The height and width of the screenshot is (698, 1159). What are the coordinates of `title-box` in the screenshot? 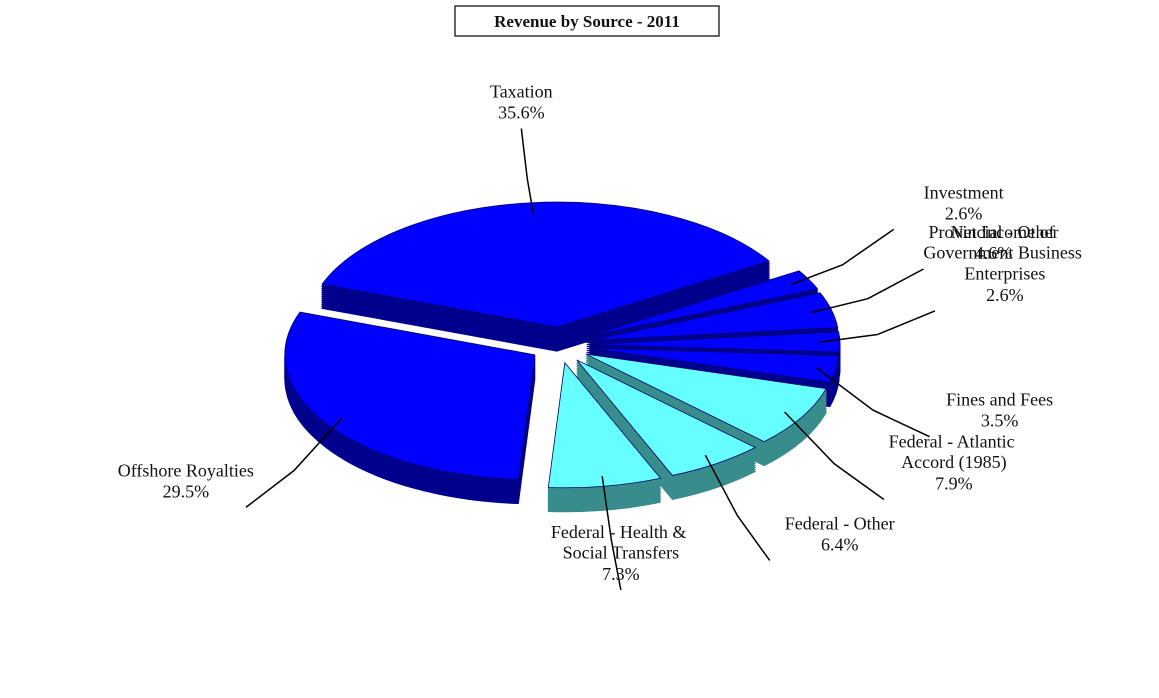 It's located at (587, 21).